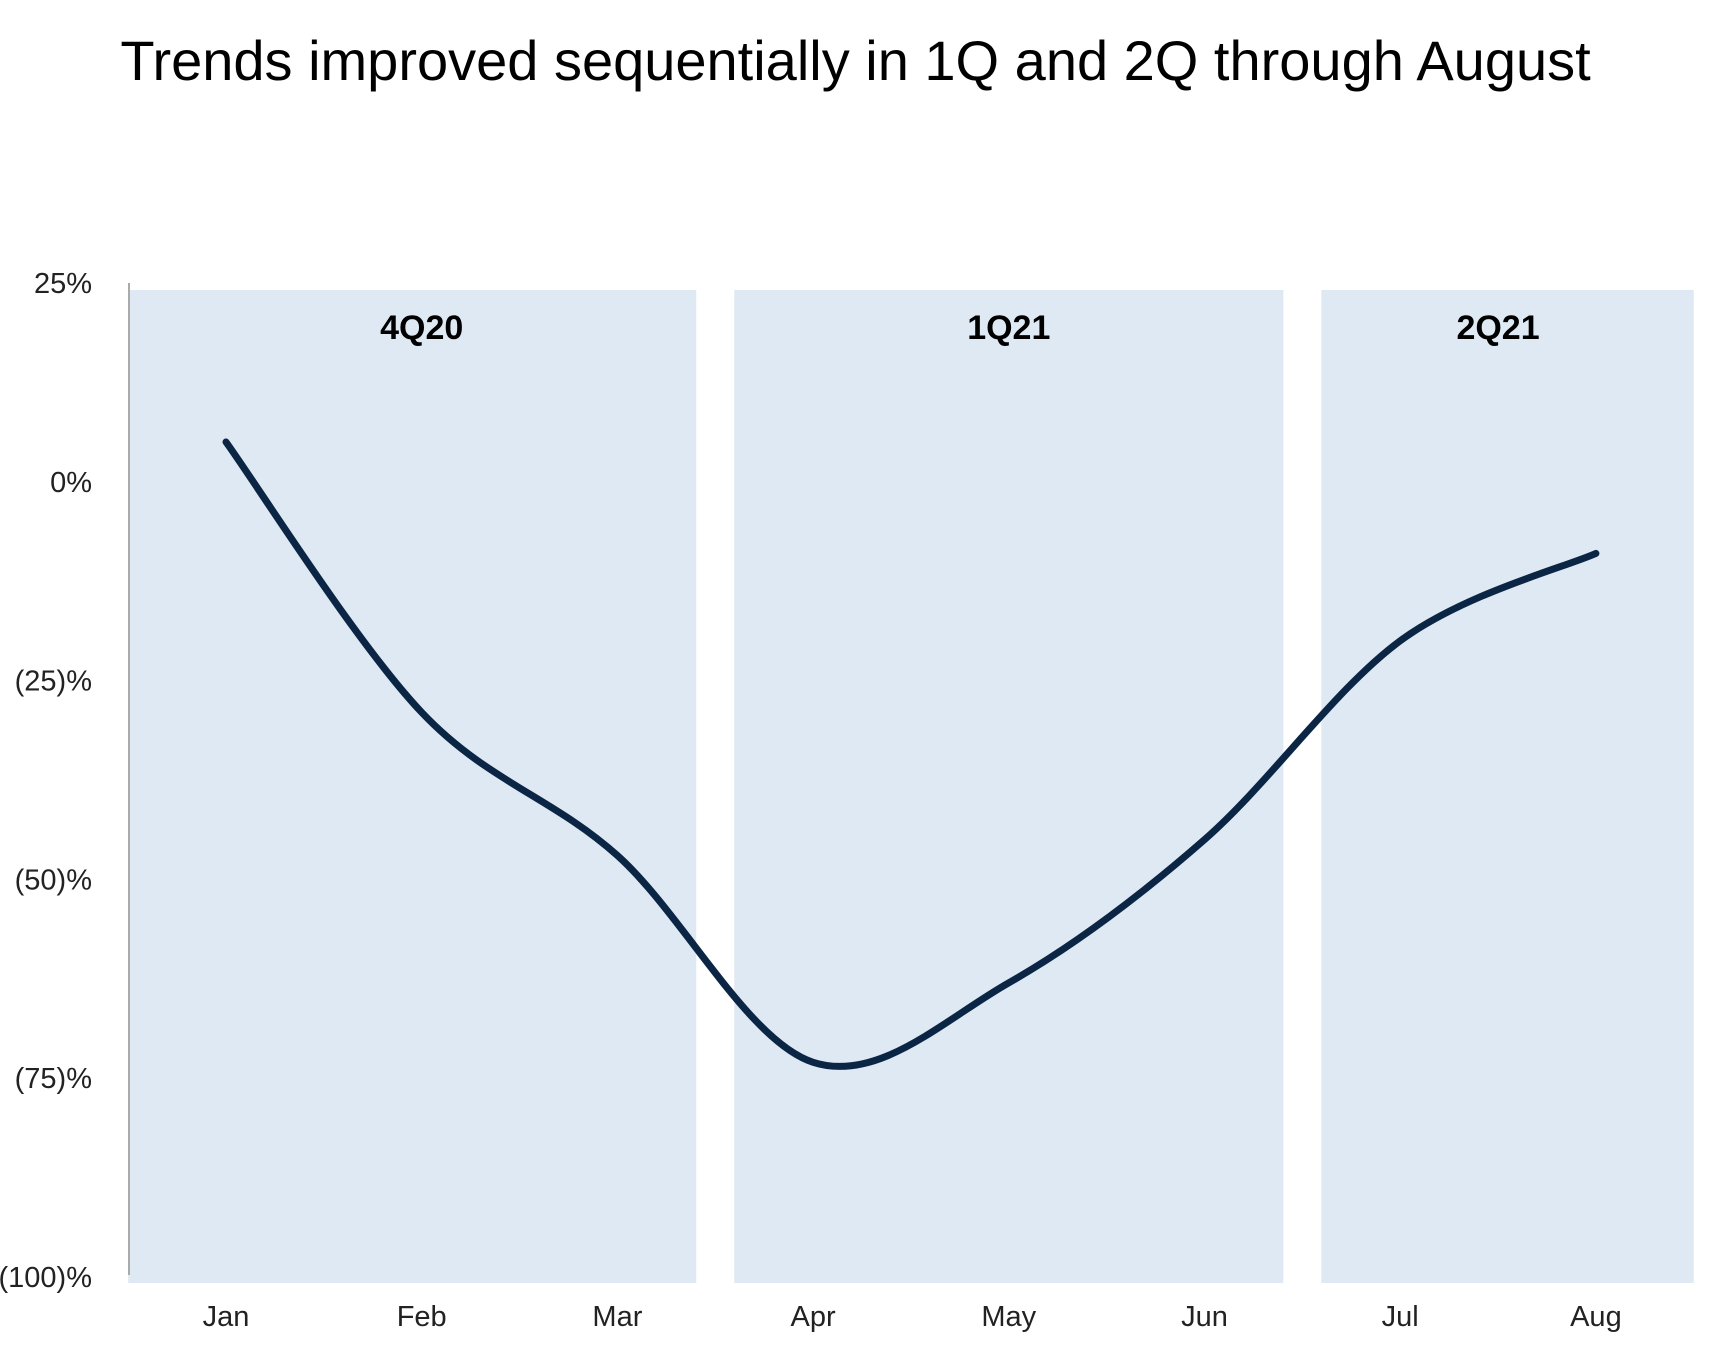 The image size is (1711, 1366). I want to click on band-label-4q20: 4Q20, so click(421, 328).